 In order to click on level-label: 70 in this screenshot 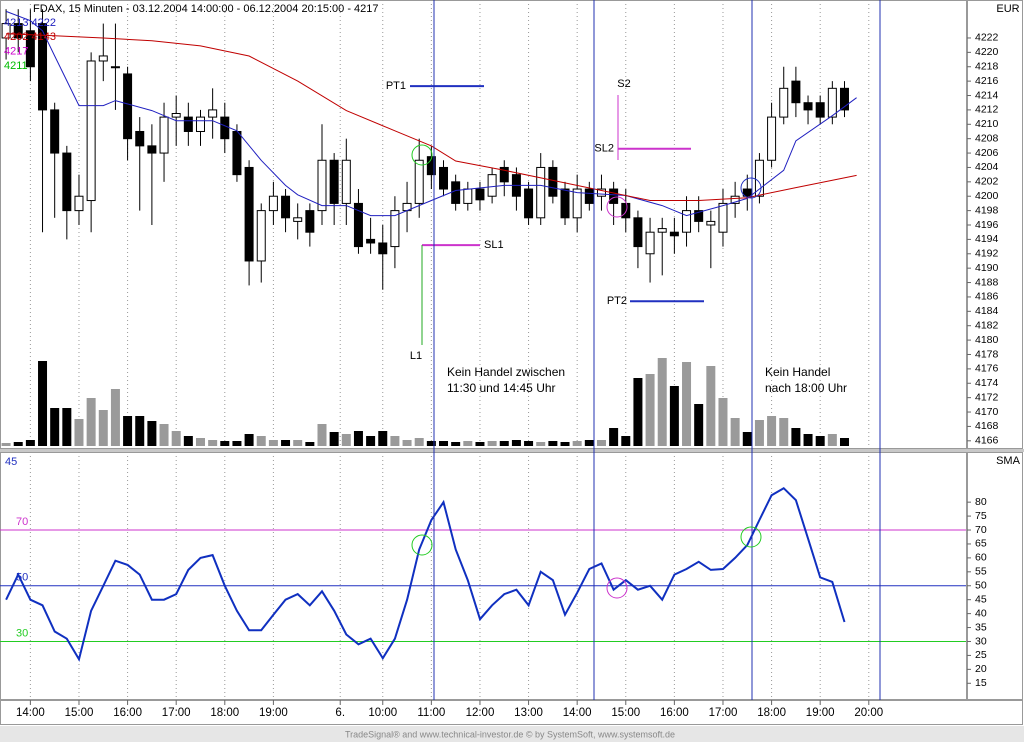, I will do `click(22, 522)`.